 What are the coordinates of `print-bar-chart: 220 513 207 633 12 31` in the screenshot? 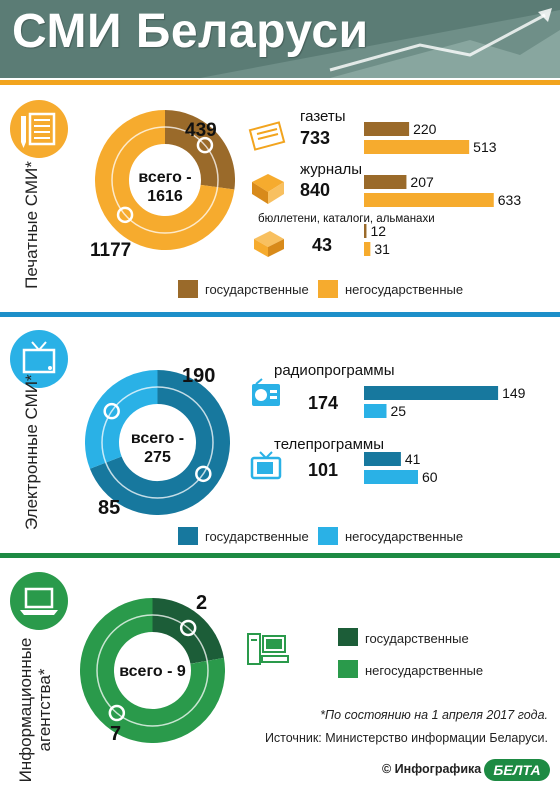 It's located at (443, 189).